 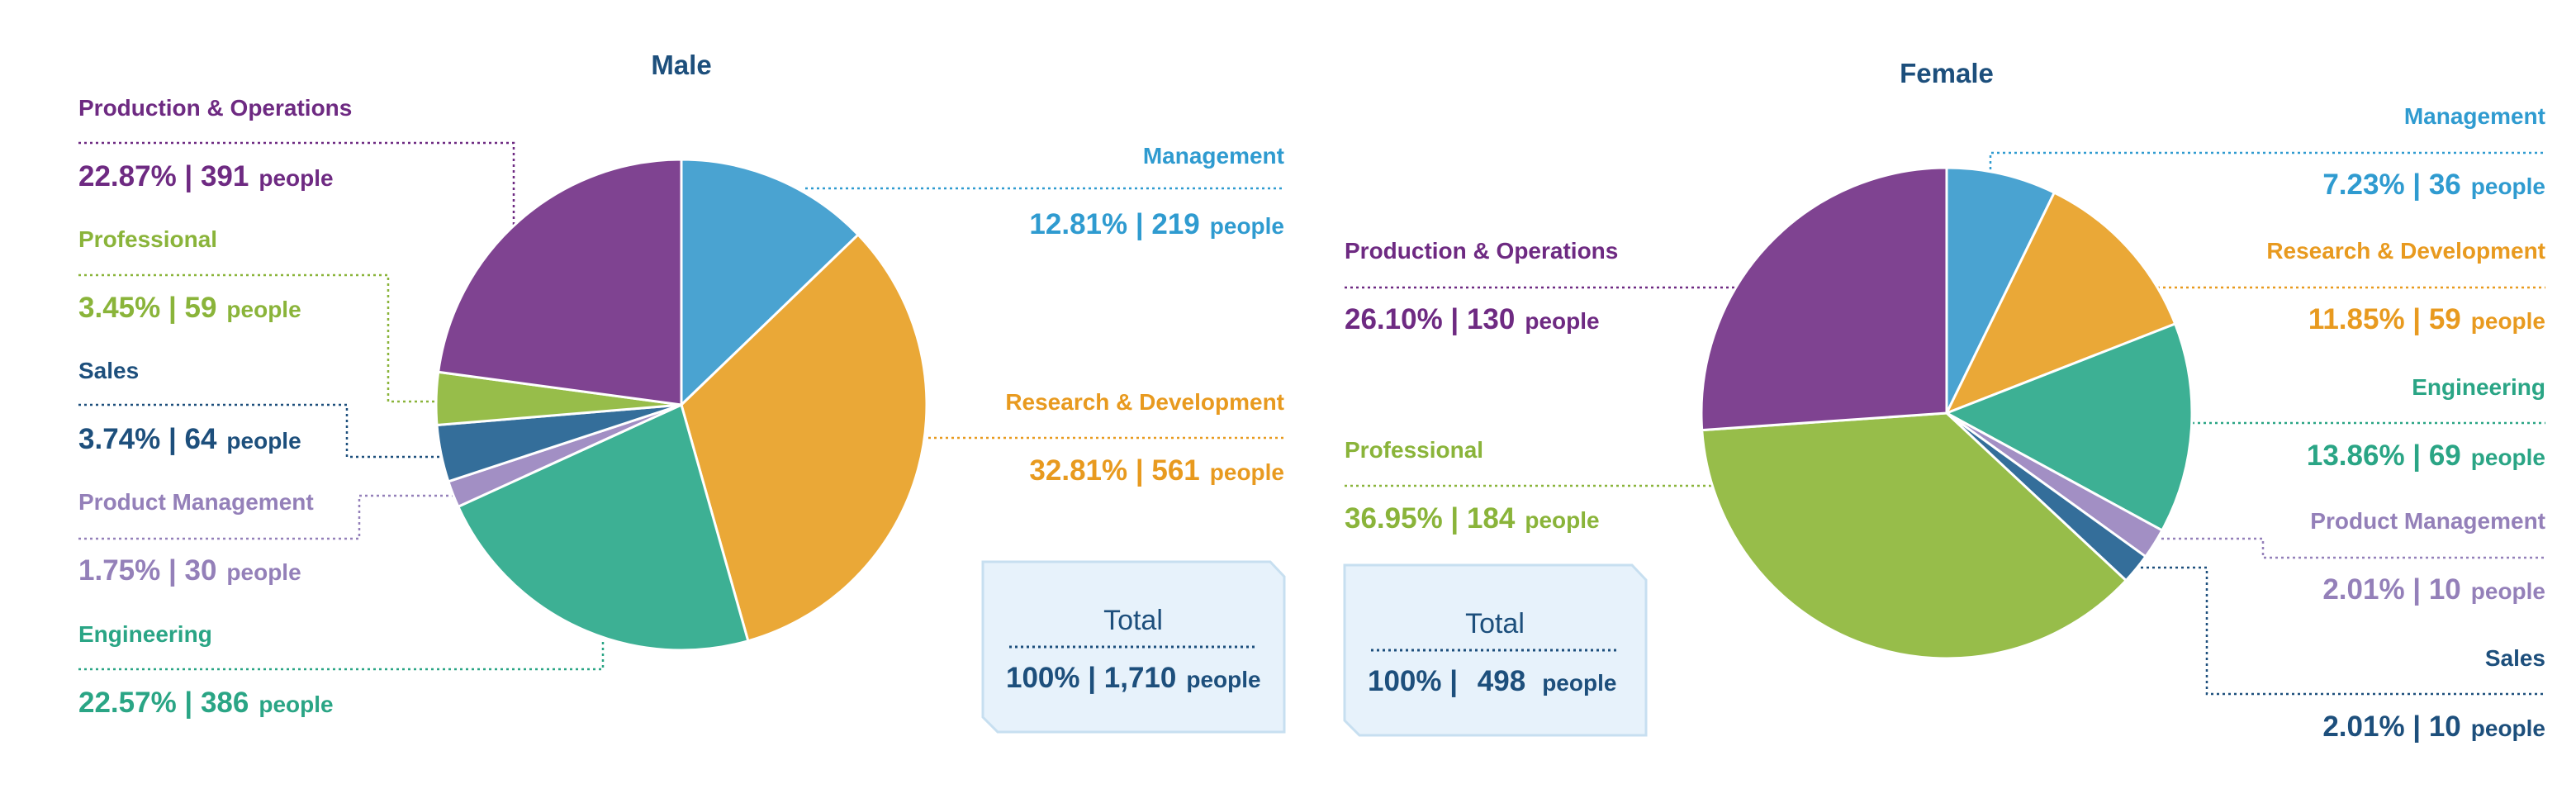 I want to click on female-label-name-professional: Professional, so click(x=1414, y=450).